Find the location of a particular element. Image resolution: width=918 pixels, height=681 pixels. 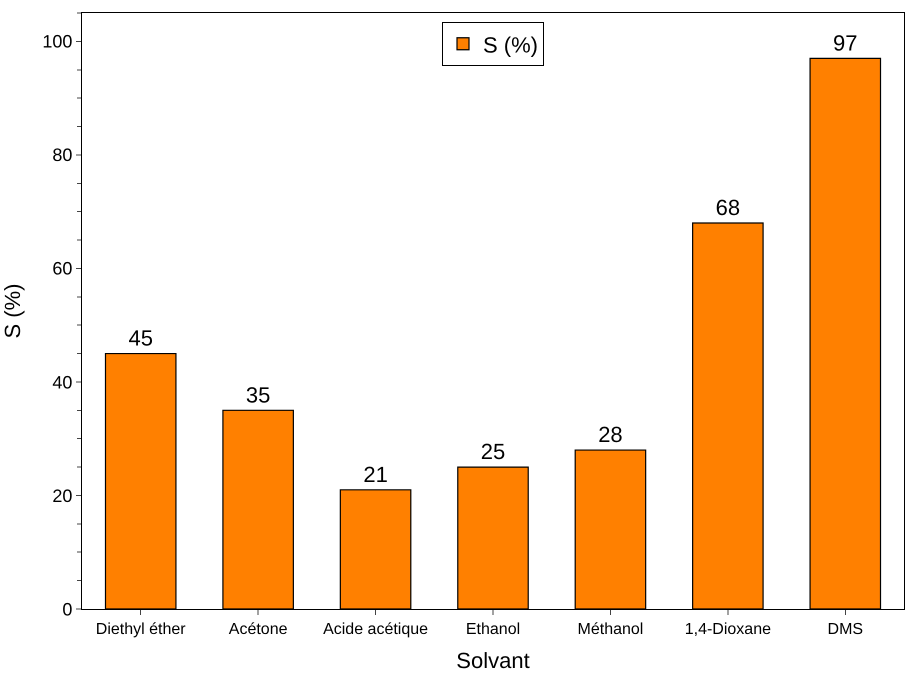

data-label: 21 is located at coordinates (375, 474).